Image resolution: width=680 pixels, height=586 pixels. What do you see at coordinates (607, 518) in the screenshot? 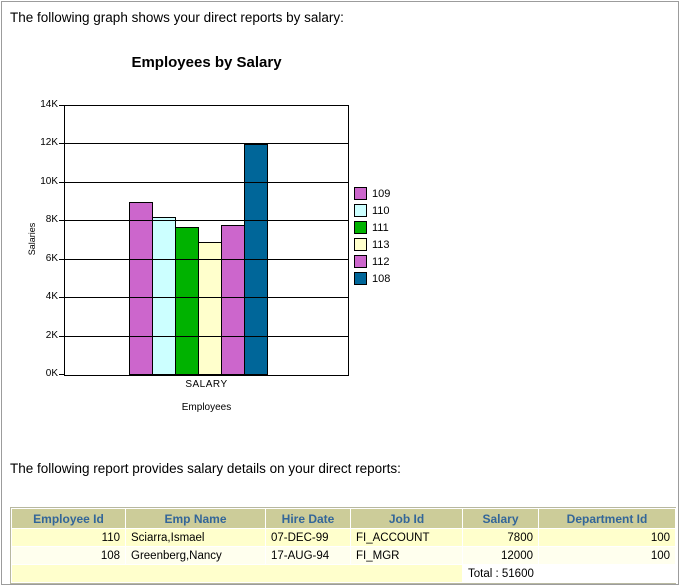
I see `column-header: Department Id` at bounding box center [607, 518].